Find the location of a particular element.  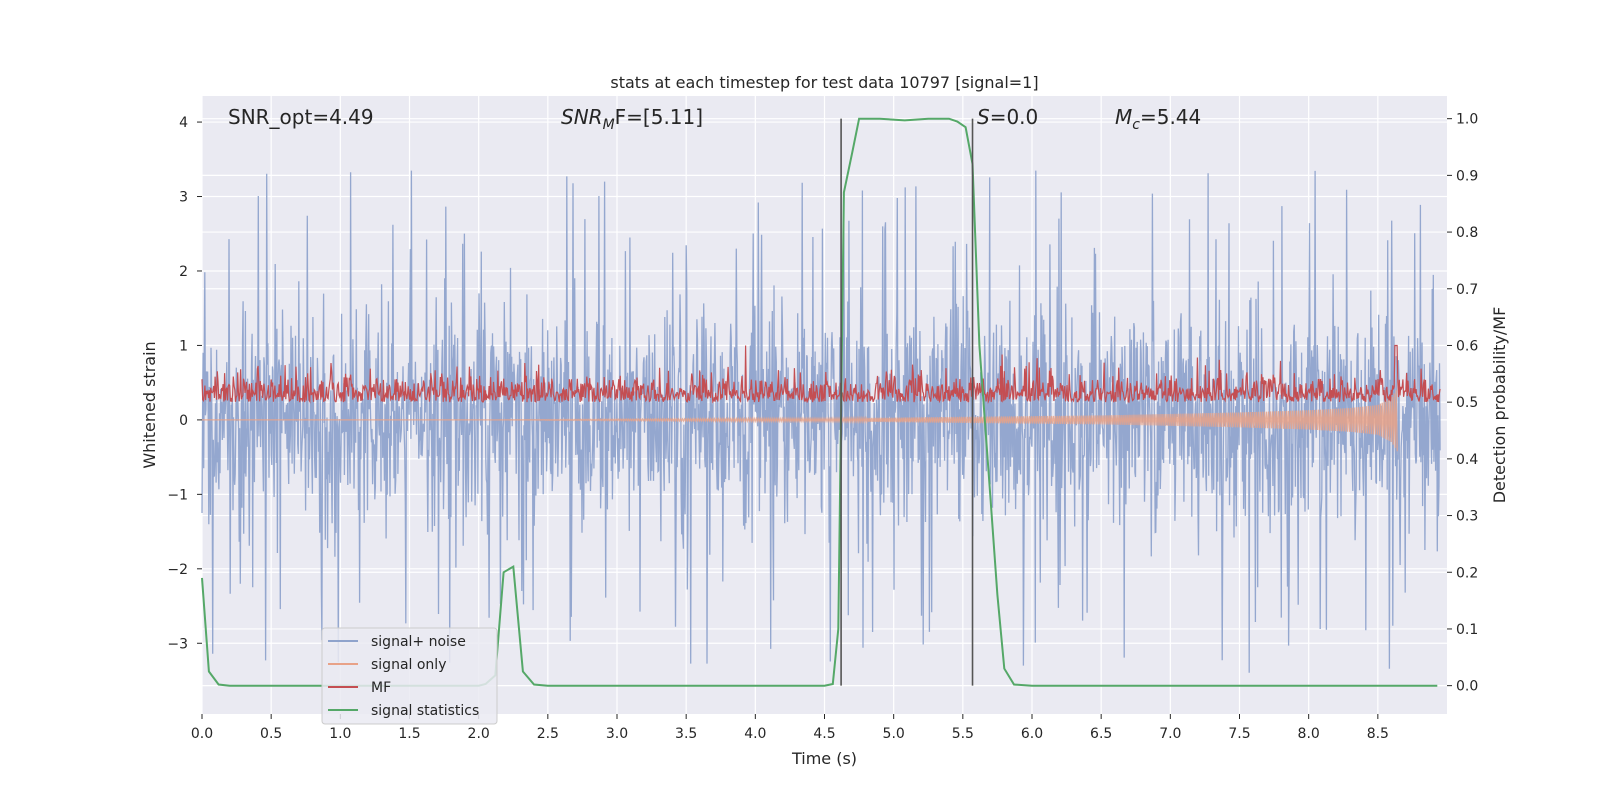

s-annotation: S=0.0 is located at coordinates (1007, 117).